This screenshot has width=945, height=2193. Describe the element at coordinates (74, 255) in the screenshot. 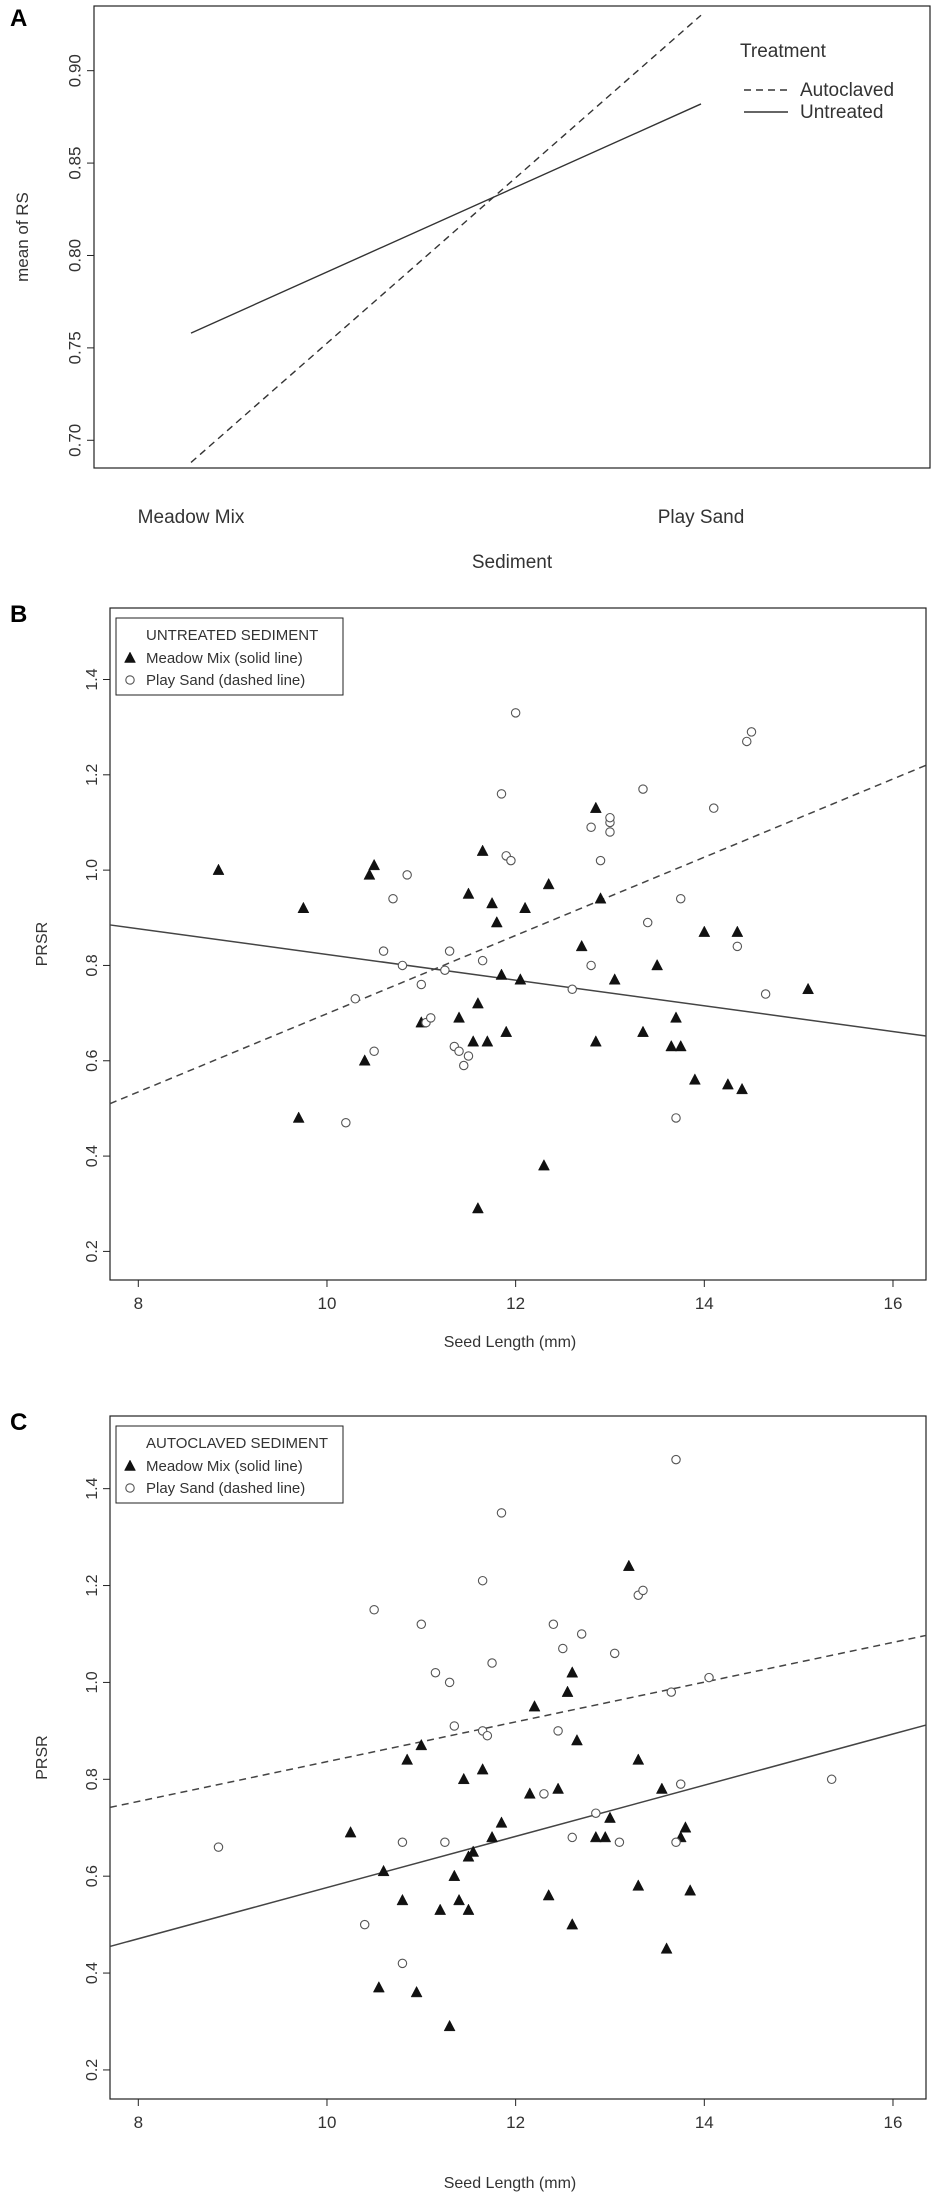

I see `y-tick-label: 0.80` at that location.